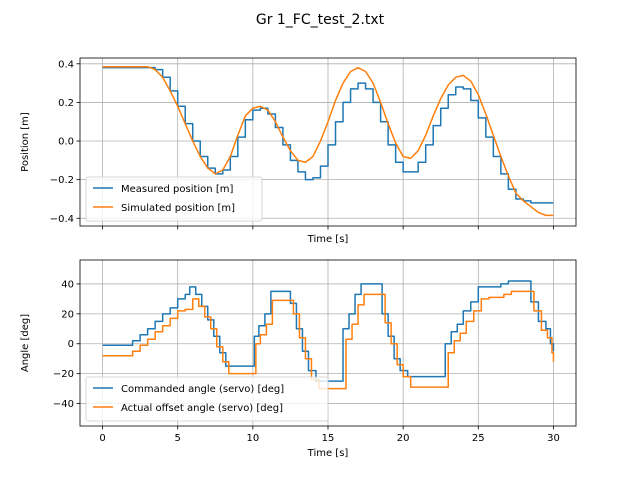 The width and height of the screenshot is (640, 480). What do you see at coordinates (177, 189) in the screenshot?
I see `legend-label-1: Measured position [m]` at bounding box center [177, 189].